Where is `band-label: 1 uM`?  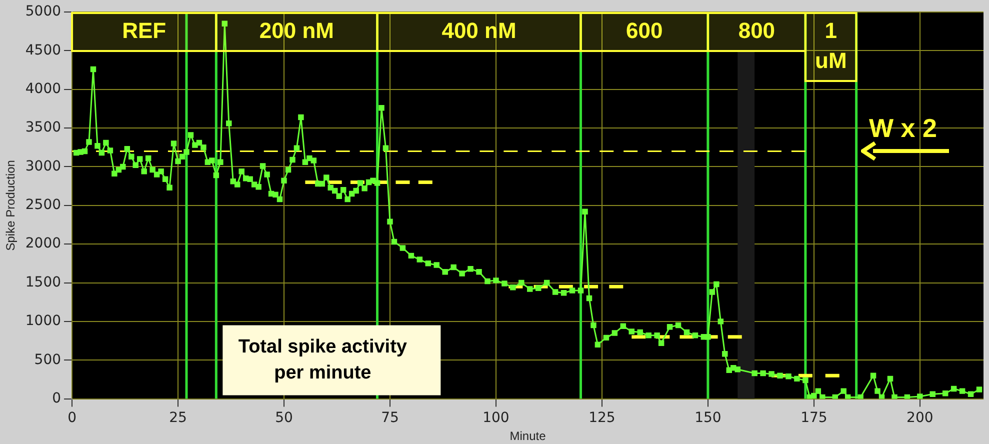
band-label: 1 uM is located at coordinates (831, 46).